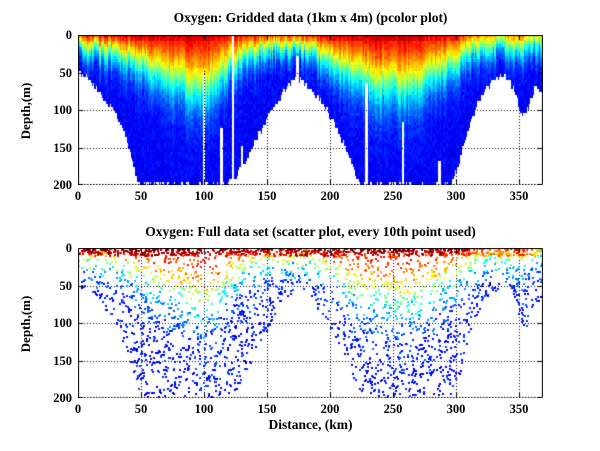 The image size is (600, 451). What do you see at coordinates (267, 196) in the screenshot?
I see `top-x-tick-label: 150` at bounding box center [267, 196].